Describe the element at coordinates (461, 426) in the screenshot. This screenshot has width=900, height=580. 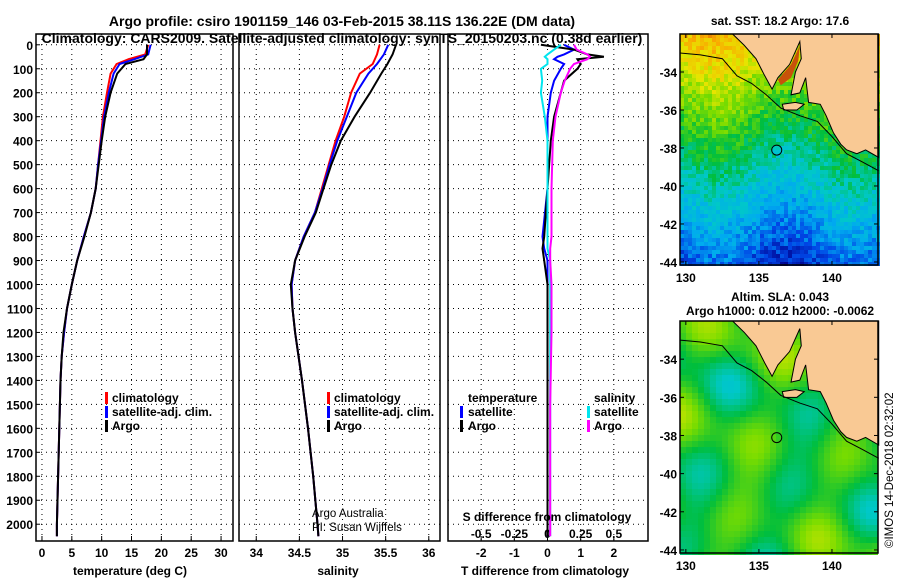
I see `legend-swatch-t-argo` at that location.